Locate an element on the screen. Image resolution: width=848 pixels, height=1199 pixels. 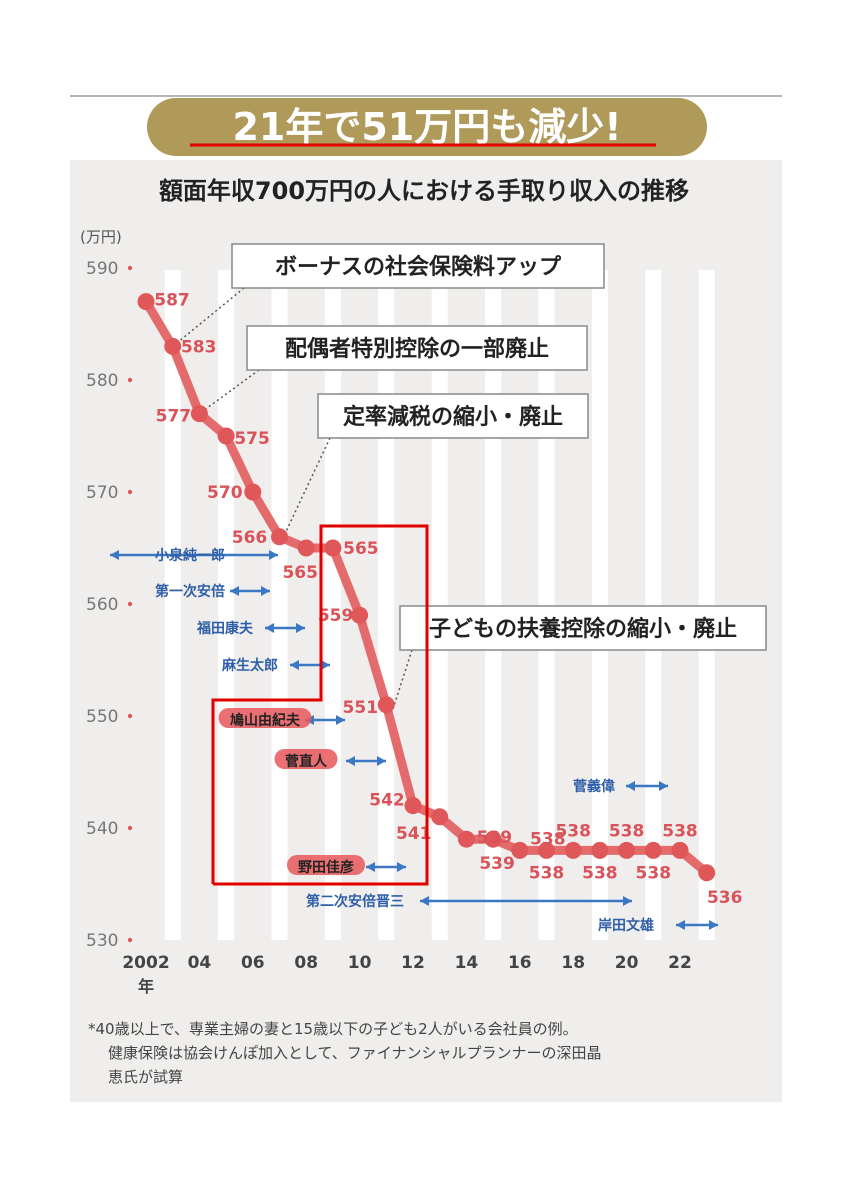
banner-title: 21年で51万円も減少! is located at coordinates (426, 127).